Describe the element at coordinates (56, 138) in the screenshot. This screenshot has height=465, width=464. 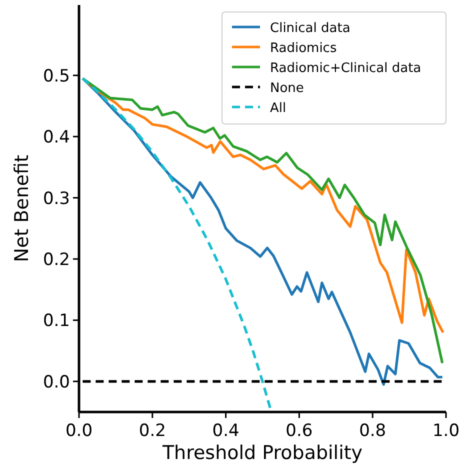
I see `y-tick-label: 0.4` at that location.